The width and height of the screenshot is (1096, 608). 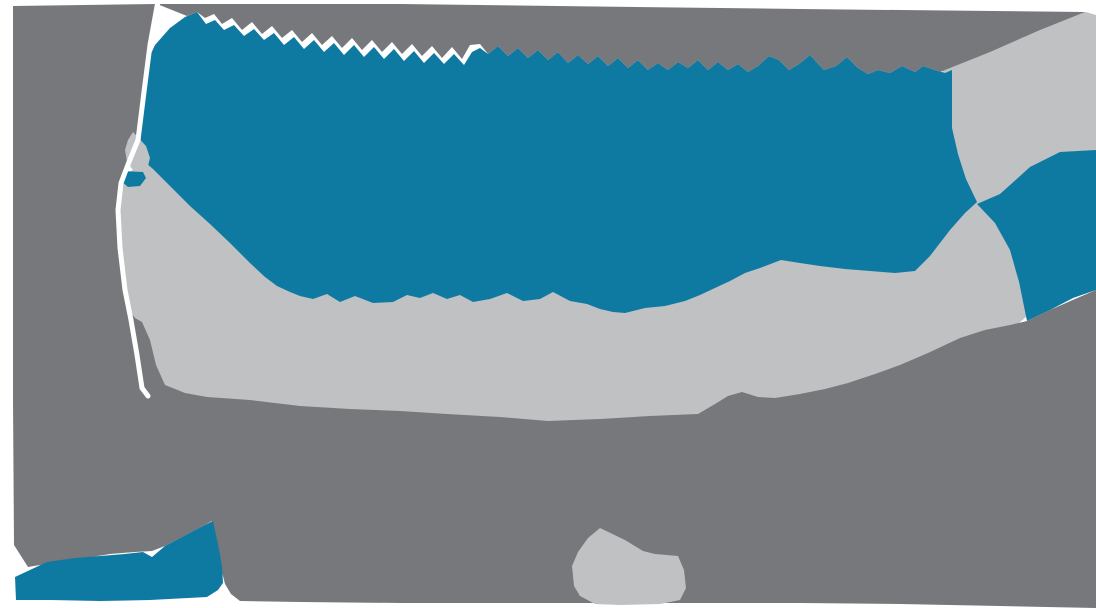 I want to click on teal-stroke-bottom-left, so click(x=119, y=561).